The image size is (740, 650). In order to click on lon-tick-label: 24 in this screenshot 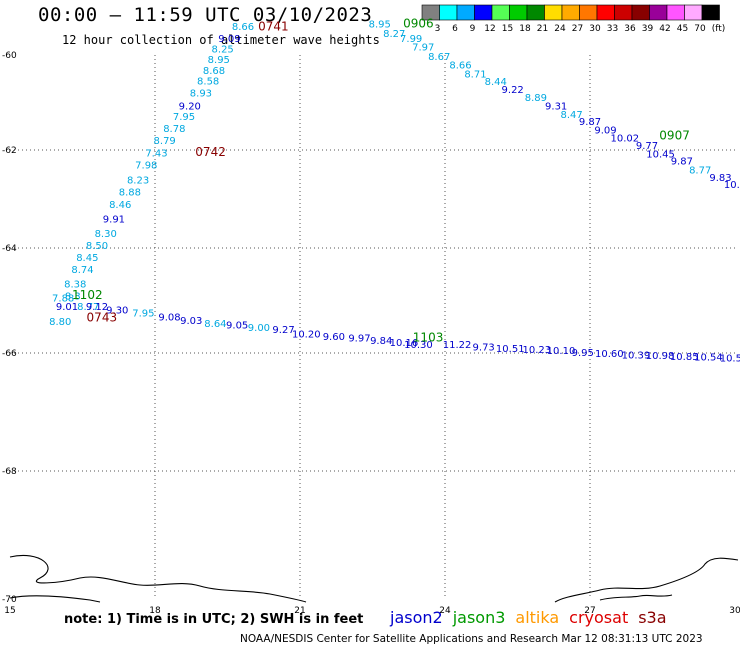, I will do `click(445, 611)`.